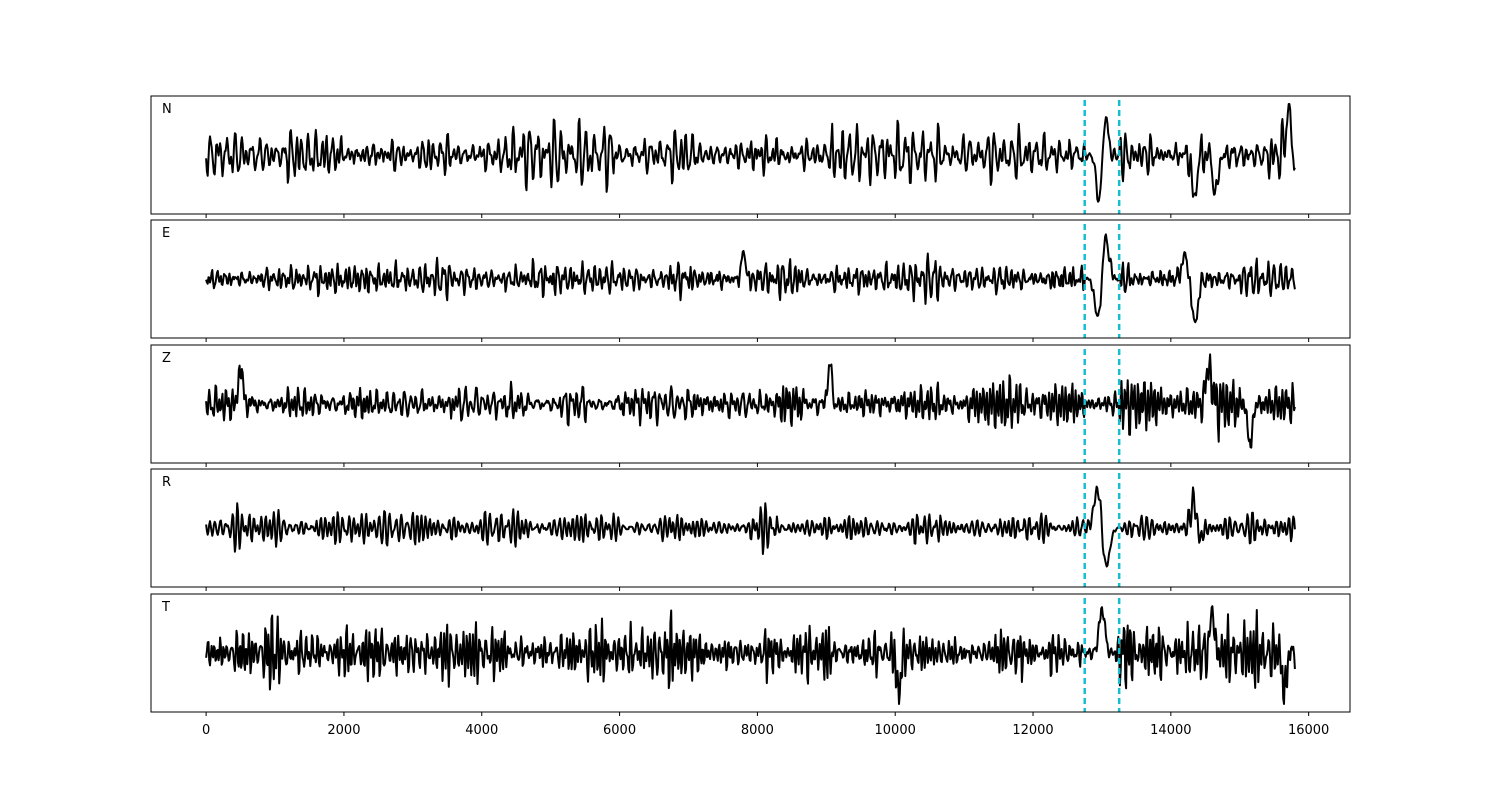  I want to click on trace-T, so click(750, 655).